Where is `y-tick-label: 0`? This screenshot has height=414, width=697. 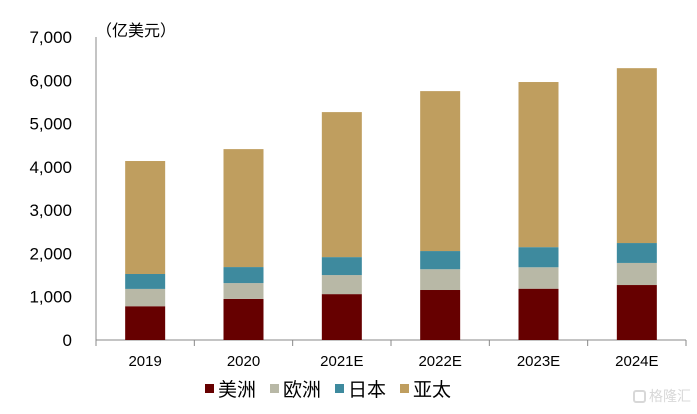 y-tick-label: 0 is located at coordinates (67, 340).